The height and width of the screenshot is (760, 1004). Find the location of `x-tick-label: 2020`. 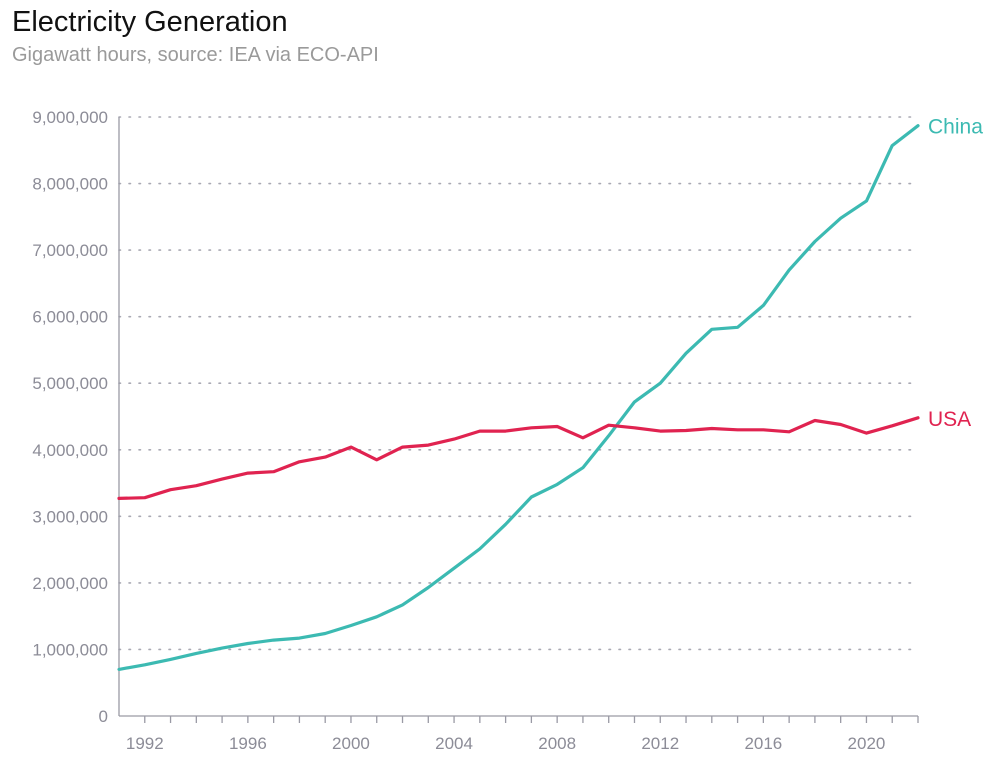

x-tick-label: 2020 is located at coordinates (867, 743).